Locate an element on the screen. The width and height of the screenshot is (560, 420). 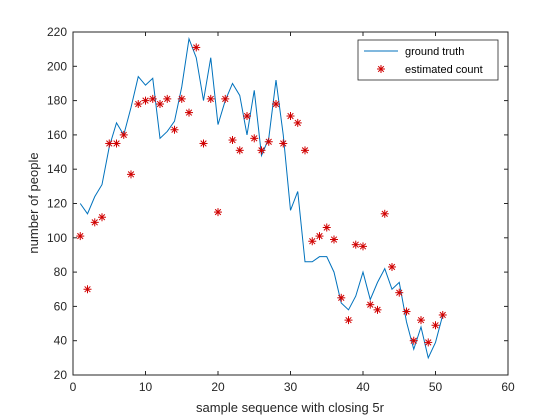
y-tick-label: 160 is located at coordinates (57, 135).